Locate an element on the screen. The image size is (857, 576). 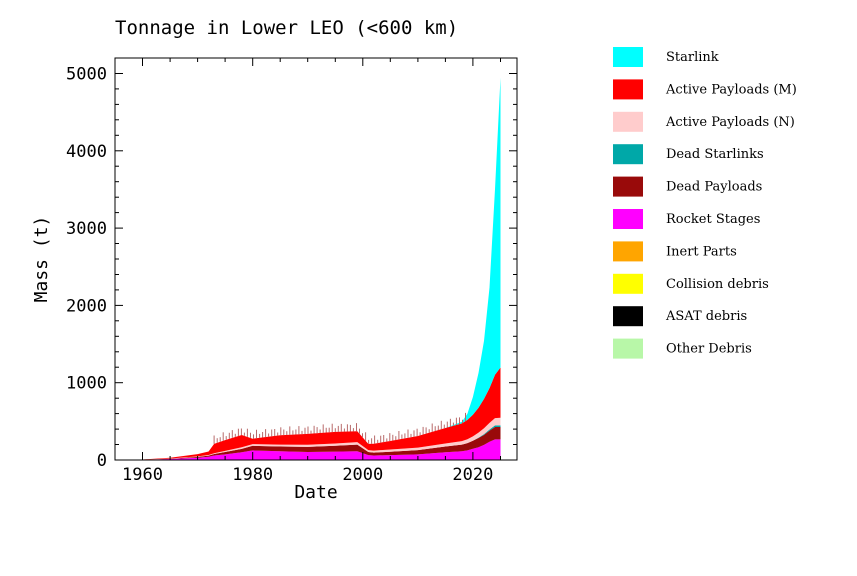
area-active-payloads-n is located at coordinates (313, 438).